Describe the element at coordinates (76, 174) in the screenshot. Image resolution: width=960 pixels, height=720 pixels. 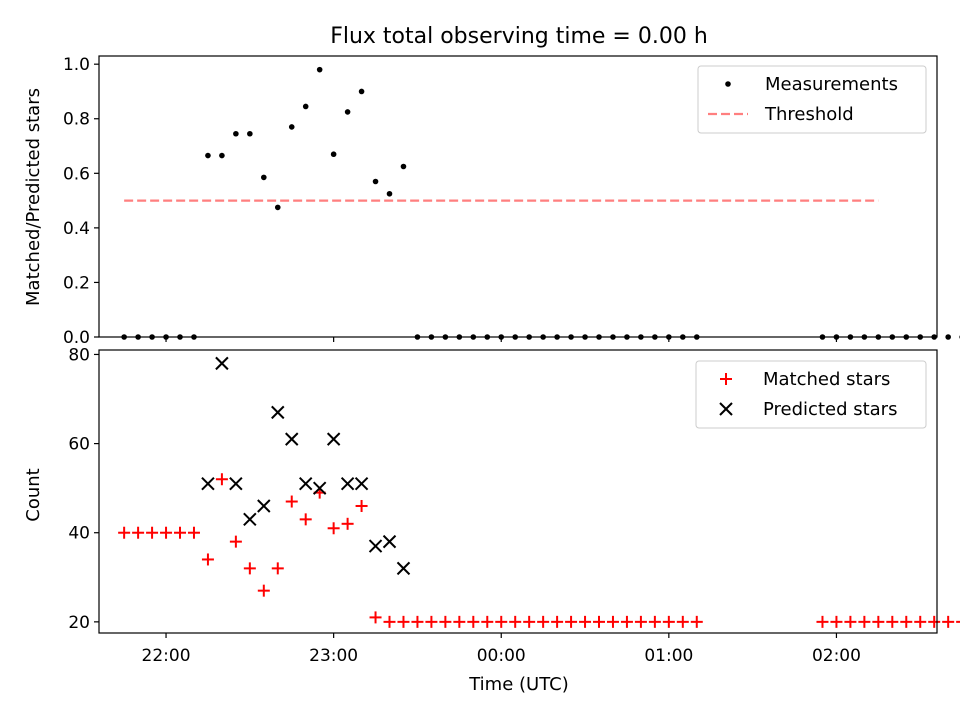
I see `top-y-tick-label: 0.6` at that location.